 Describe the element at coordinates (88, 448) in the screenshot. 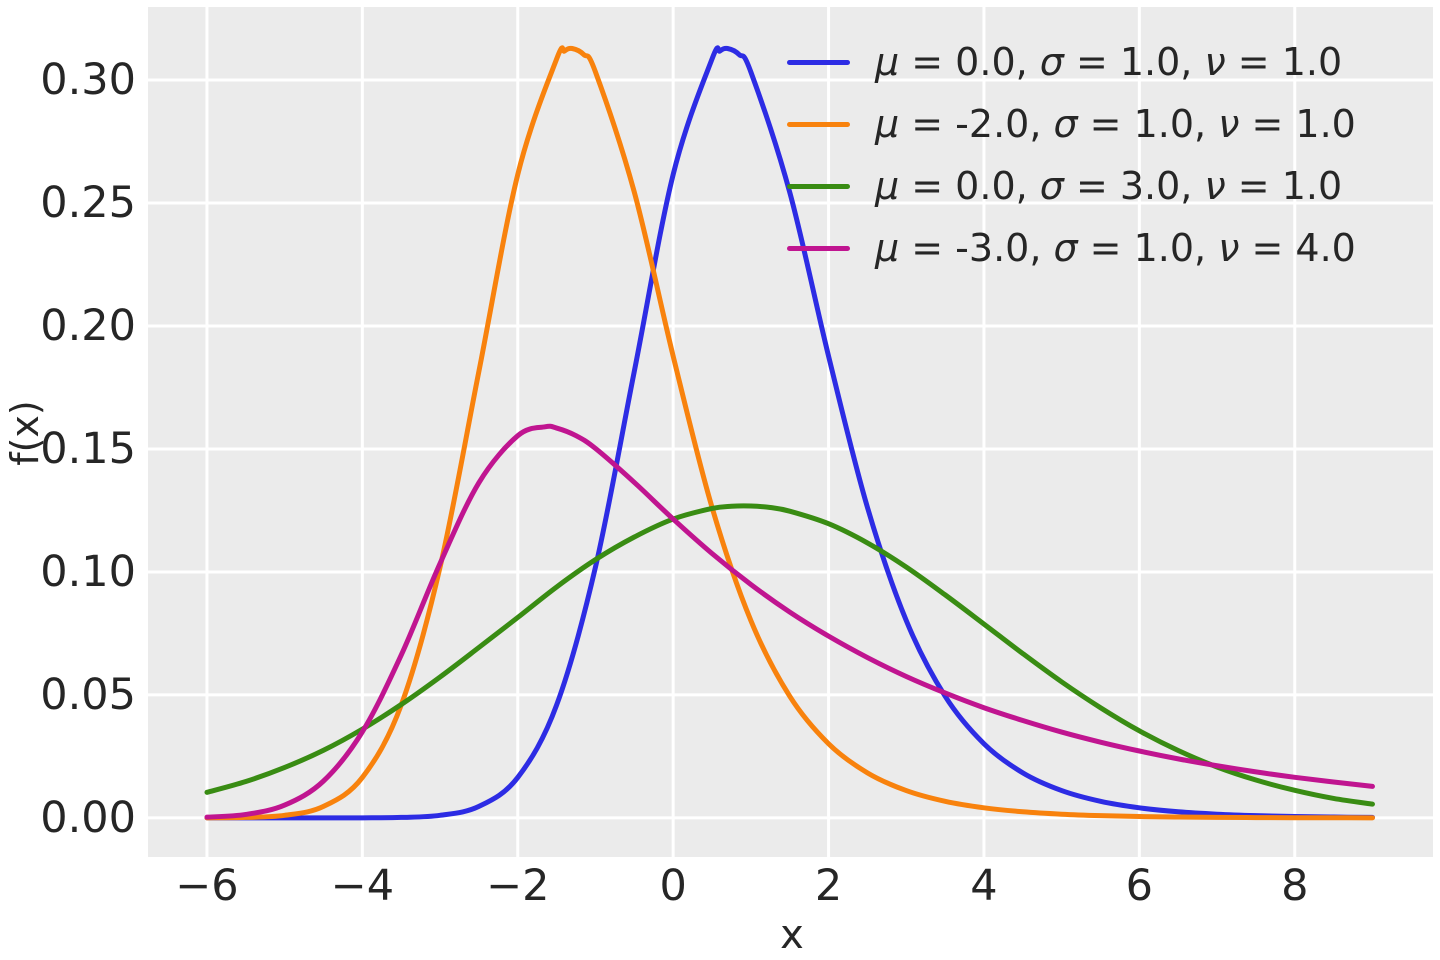

I see `y-tick-label-0.15: 0.15` at that location.